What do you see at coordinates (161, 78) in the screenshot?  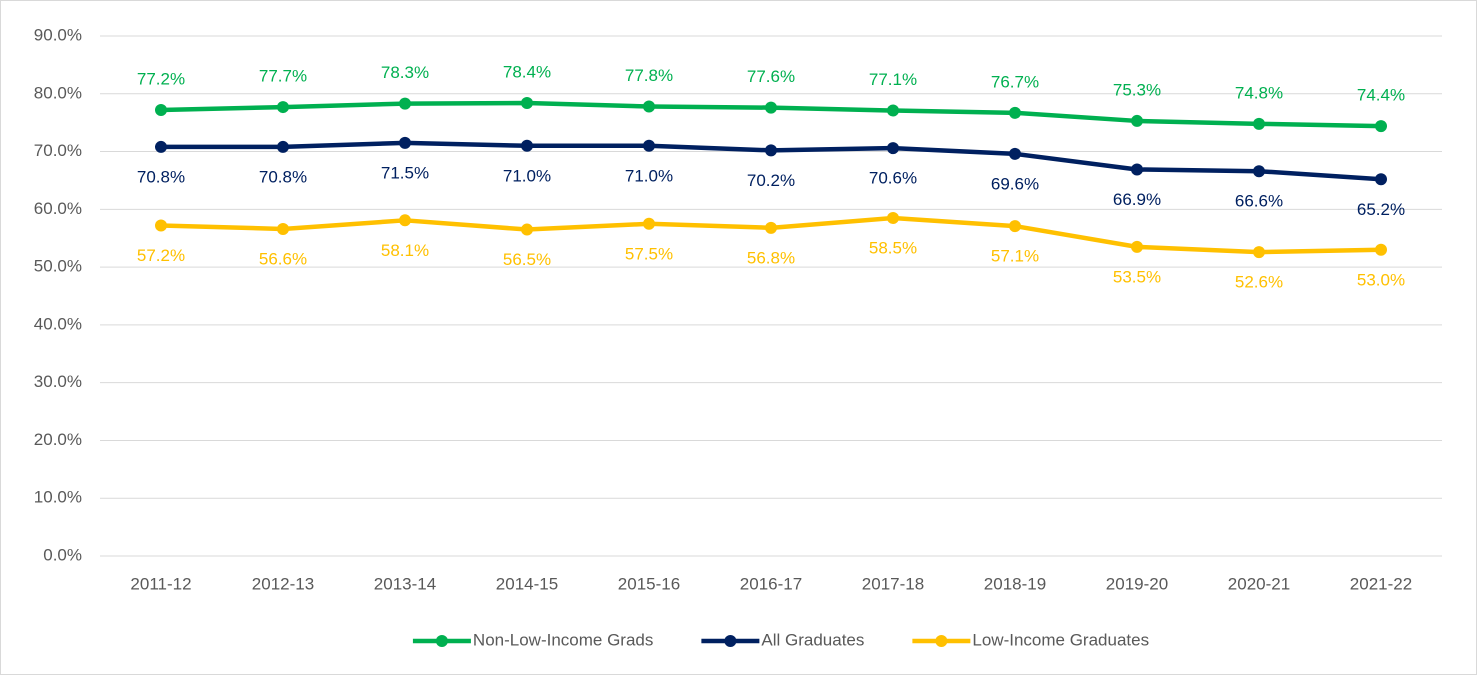 I see `data-label: 77.2%` at bounding box center [161, 78].